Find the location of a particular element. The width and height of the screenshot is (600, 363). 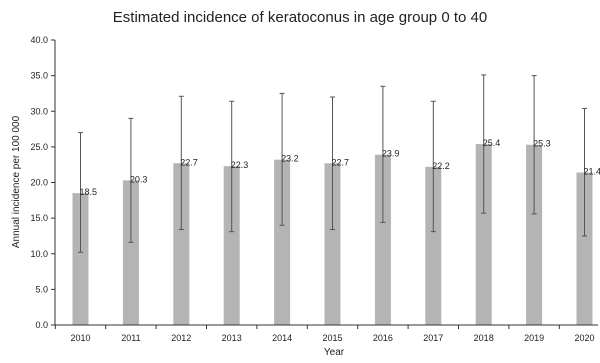

data-label: 22.2 is located at coordinates (441, 166).